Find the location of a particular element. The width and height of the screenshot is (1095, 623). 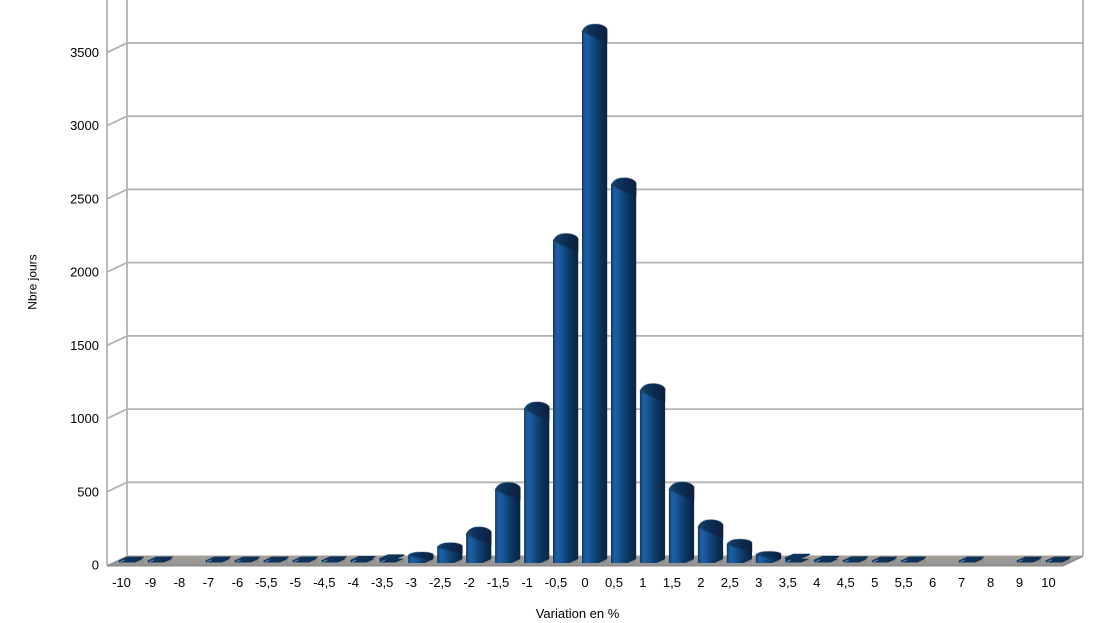

svg-text: -5 is located at coordinates (296, 582).